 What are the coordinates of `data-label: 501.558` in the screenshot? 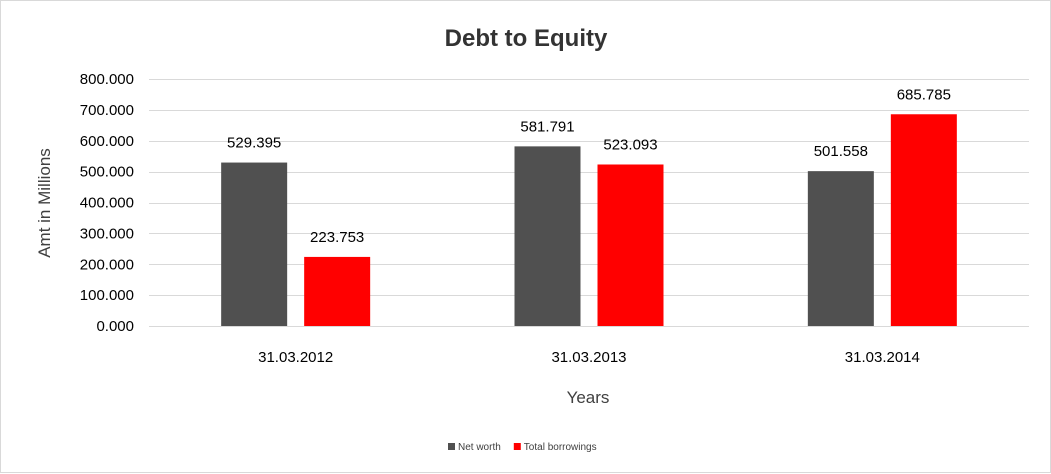 It's located at (841, 151).